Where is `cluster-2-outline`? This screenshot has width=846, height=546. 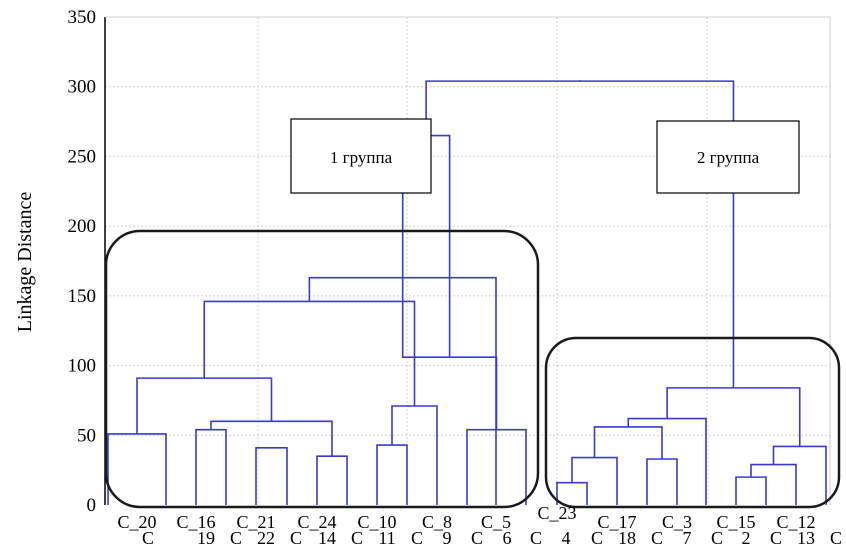 cluster-2-outline is located at coordinates (692, 422).